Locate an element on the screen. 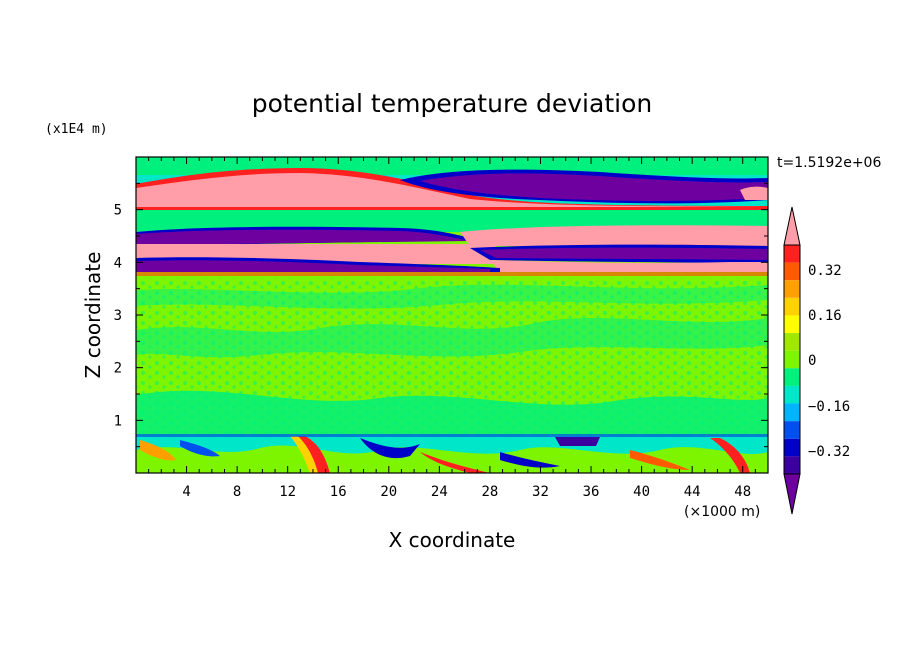 This screenshot has width=904, height=654. colorbar-label: 0 is located at coordinates (812, 361).